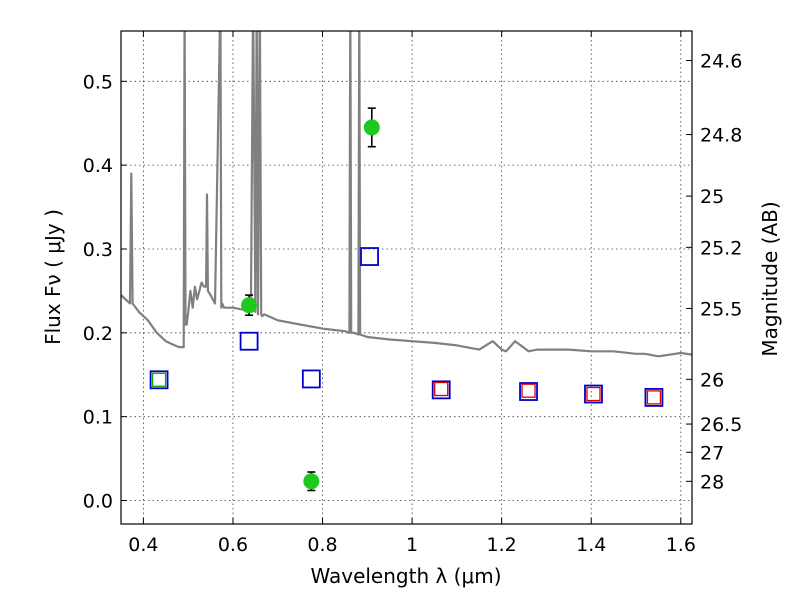  What do you see at coordinates (322, 545) in the screenshot?
I see `x-tick-label: 0.8` at bounding box center [322, 545].